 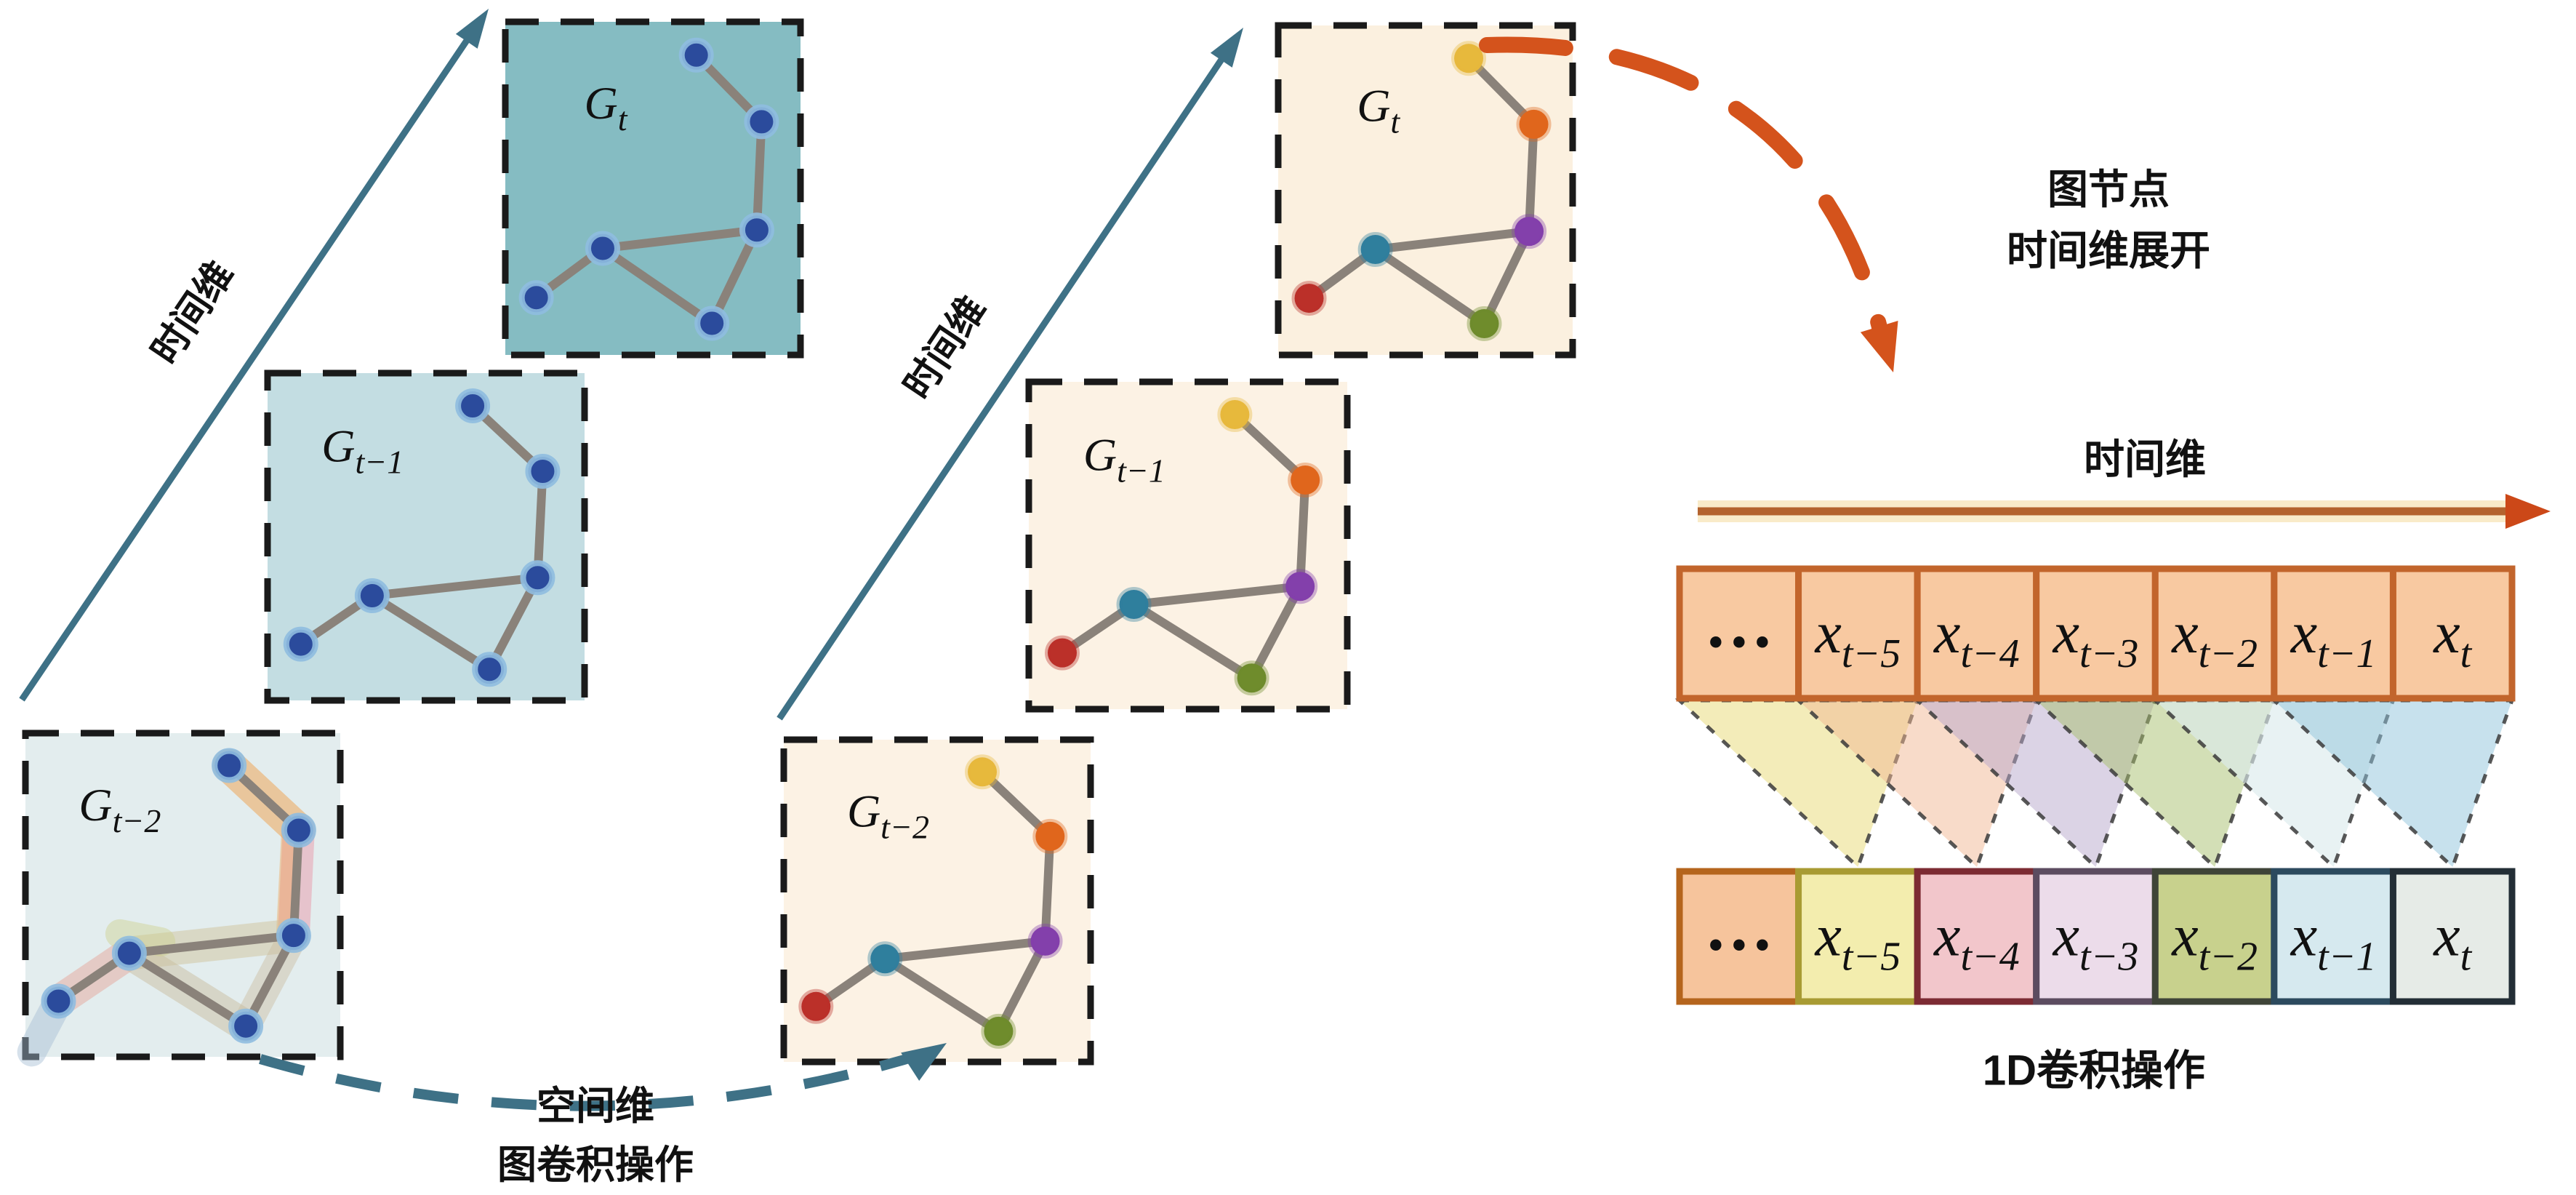 What do you see at coordinates (888, 816) in the screenshot?
I see `graph-panel-cream-gt2-label: Gt−2` at bounding box center [888, 816].